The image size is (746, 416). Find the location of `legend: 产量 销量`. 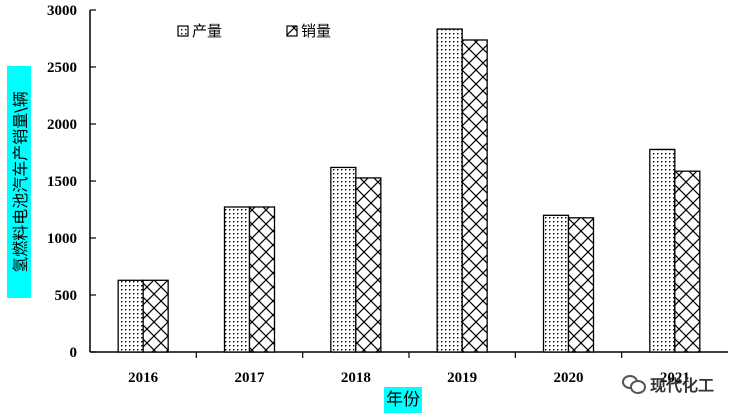

legend: 产量 销量 is located at coordinates (254, 31).